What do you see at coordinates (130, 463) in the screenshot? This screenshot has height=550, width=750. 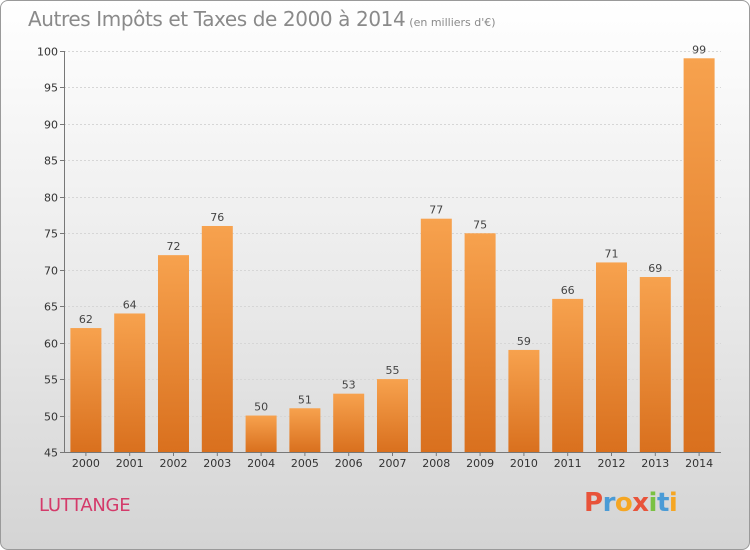 I see `x-tick-label: 2001` at bounding box center [130, 463].